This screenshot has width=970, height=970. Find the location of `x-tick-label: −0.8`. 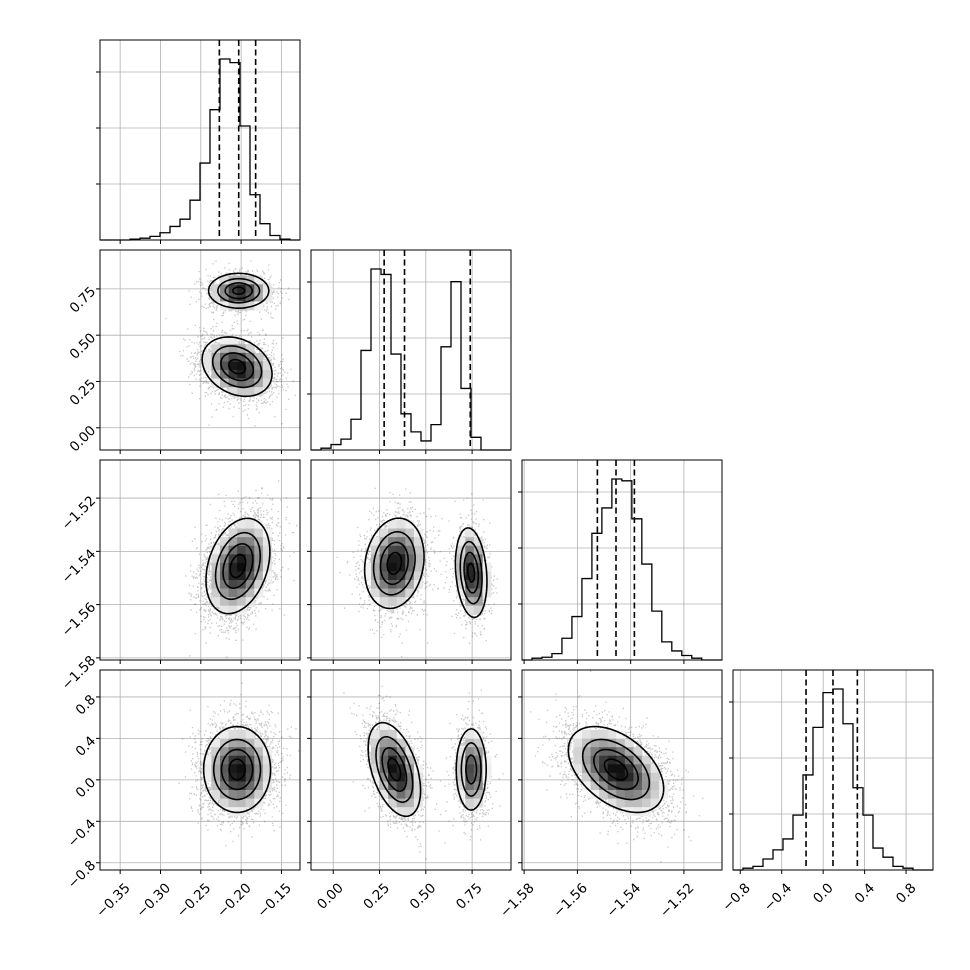

x-tick-label: −0.8 is located at coordinates (736, 897).